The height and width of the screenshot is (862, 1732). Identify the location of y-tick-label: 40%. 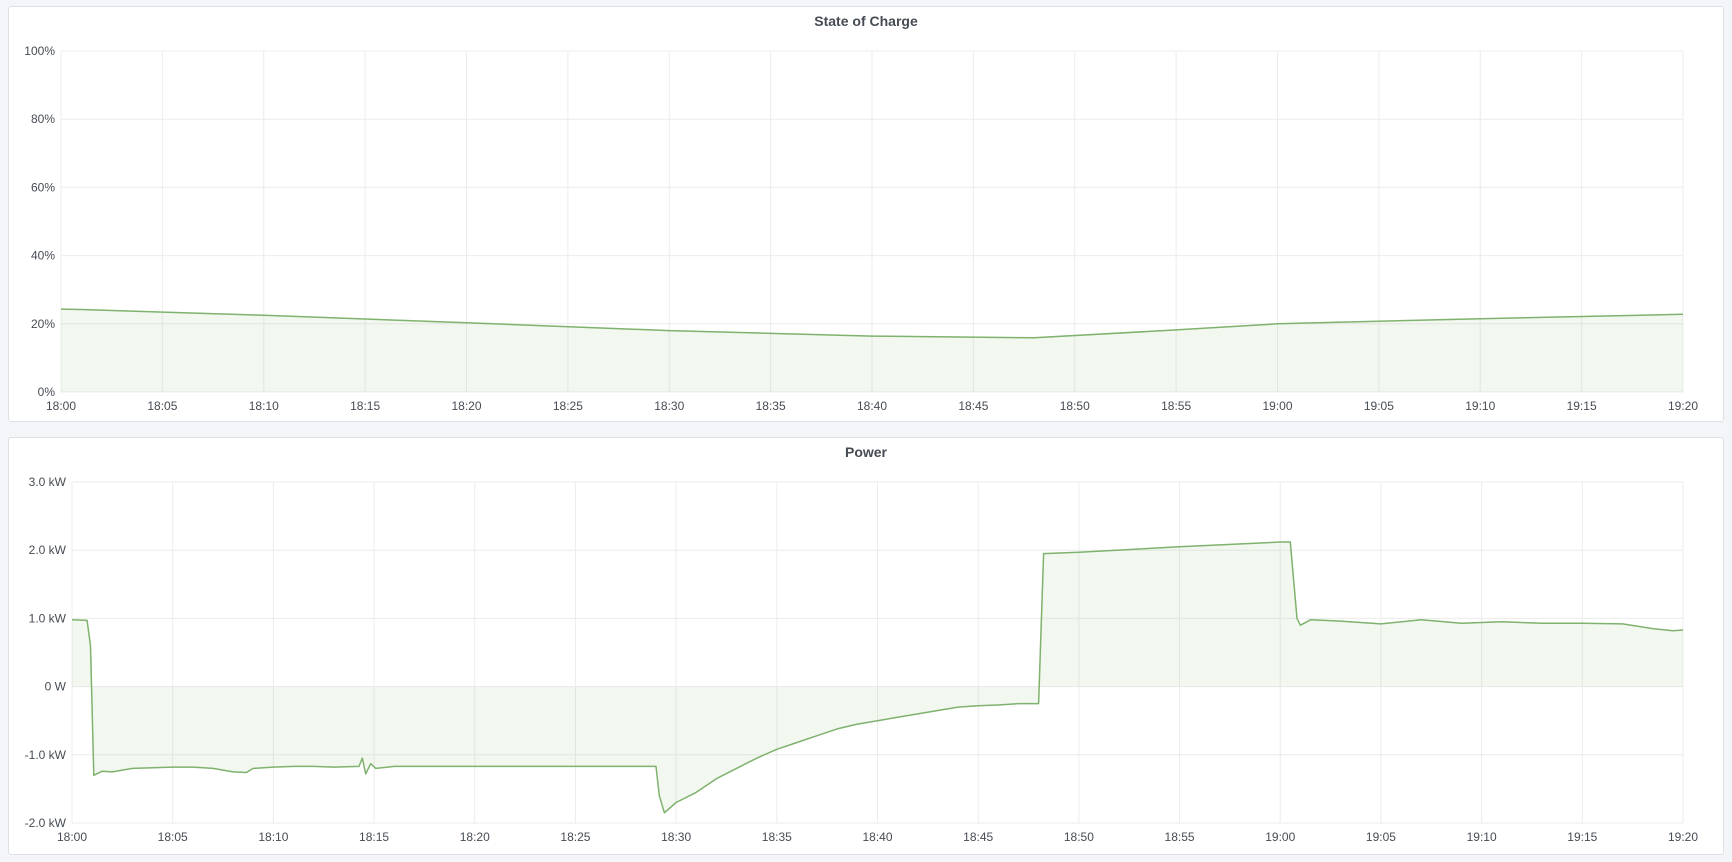
(43, 256).